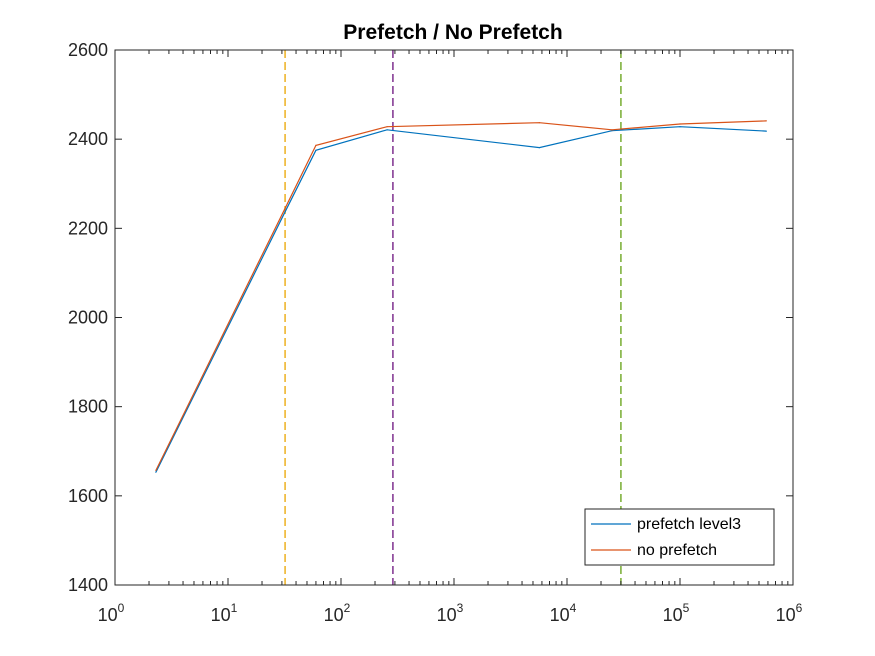 This screenshot has width=875, height=656. I want to click on x-tick-label-exponent: 1, so click(234, 608).